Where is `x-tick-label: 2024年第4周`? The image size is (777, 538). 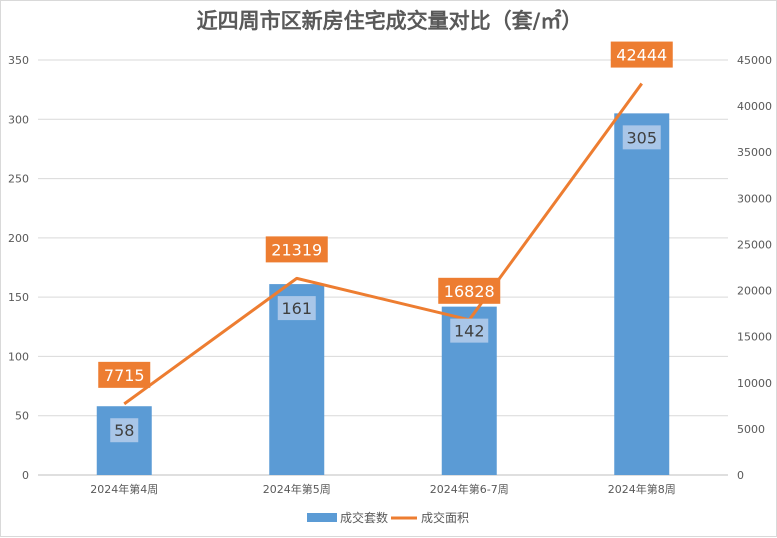 x-tick-label: 2024年第4周 is located at coordinates (124, 489).